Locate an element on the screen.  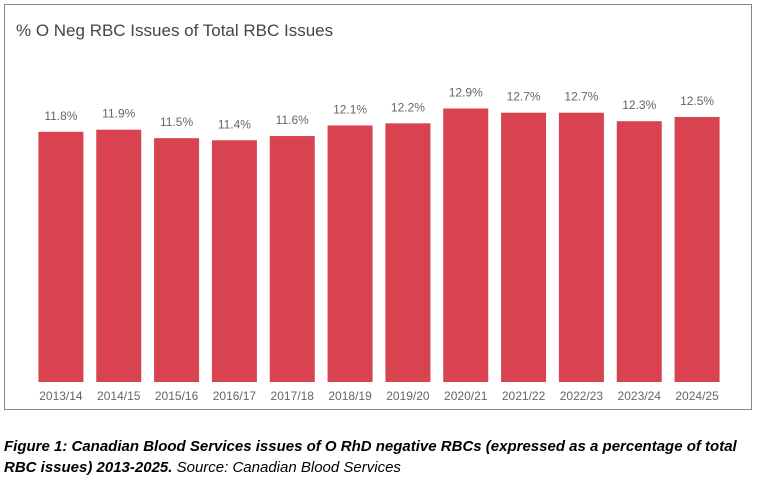
value-label: 12.5% is located at coordinates (697, 101).